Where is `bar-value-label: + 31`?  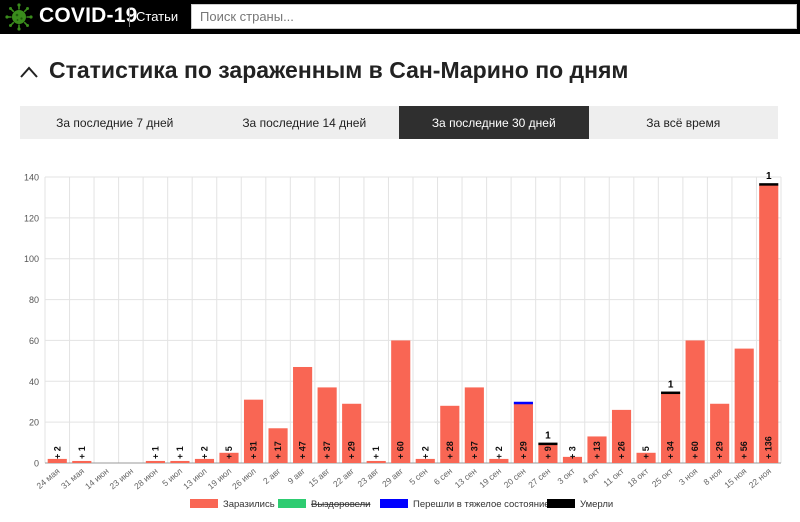 bar-value-label: + 31 is located at coordinates (254, 450).